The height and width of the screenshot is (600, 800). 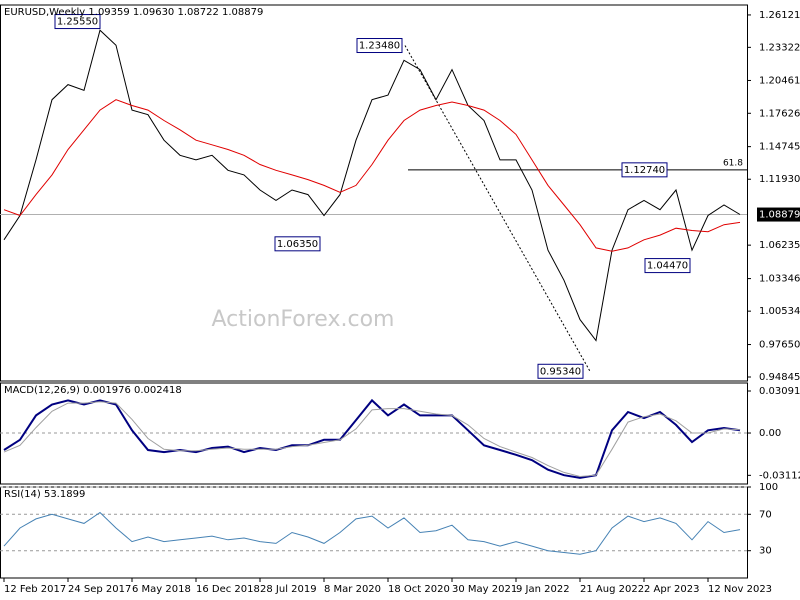 I want to click on annotation-label: 1.12740, so click(x=644, y=170).